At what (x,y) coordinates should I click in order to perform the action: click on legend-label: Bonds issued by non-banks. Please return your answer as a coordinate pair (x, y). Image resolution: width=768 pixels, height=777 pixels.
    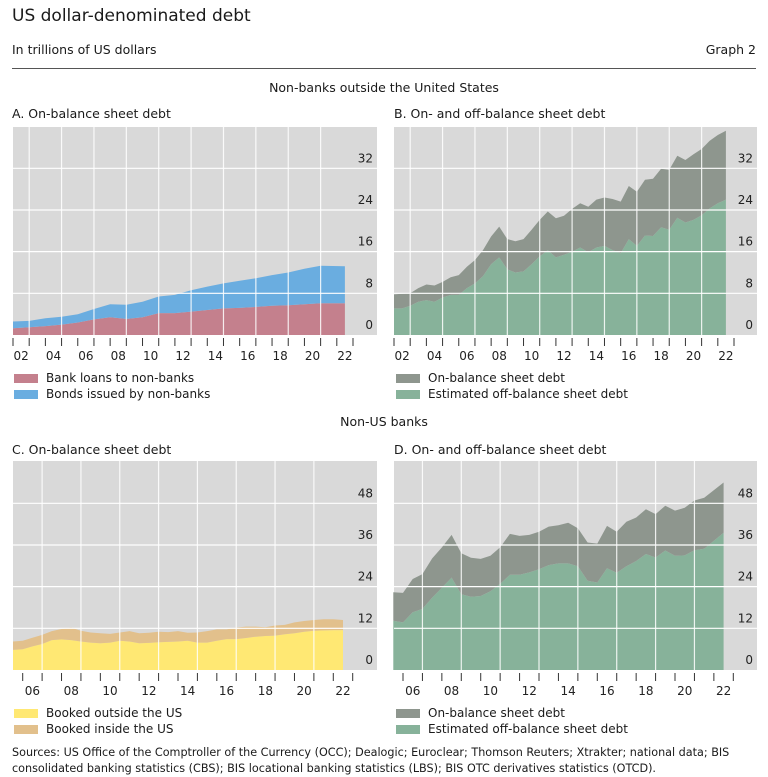
    Looking at the image, I should click on (128, 394).